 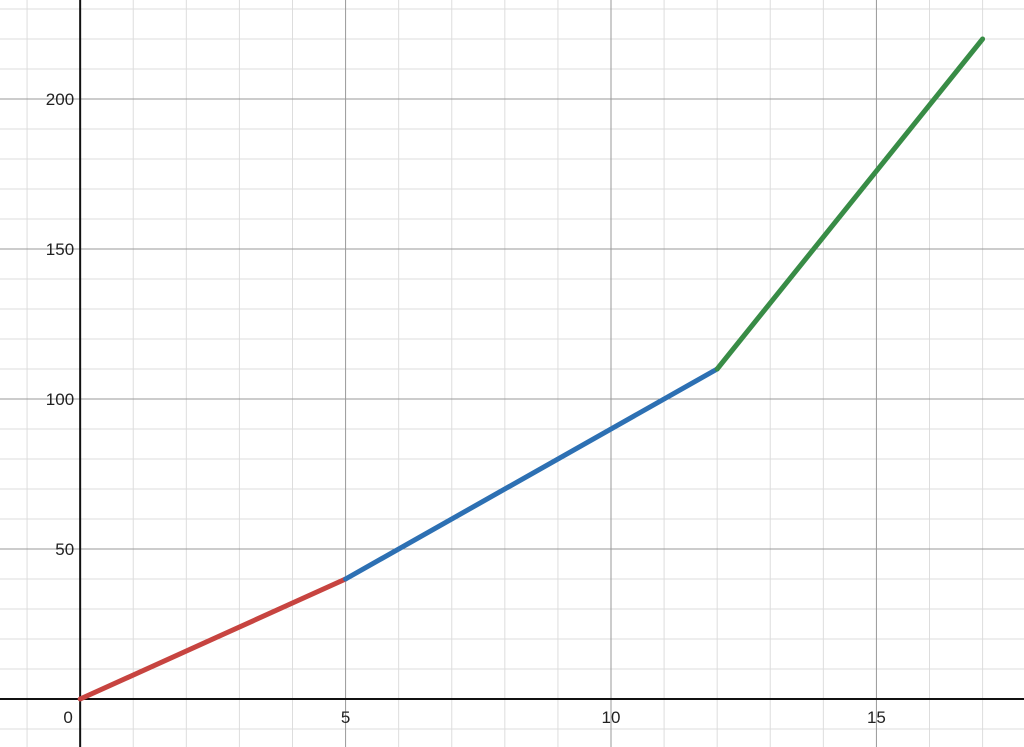 I want to click on x-tick-label: 0, so click(x=67, y=717).